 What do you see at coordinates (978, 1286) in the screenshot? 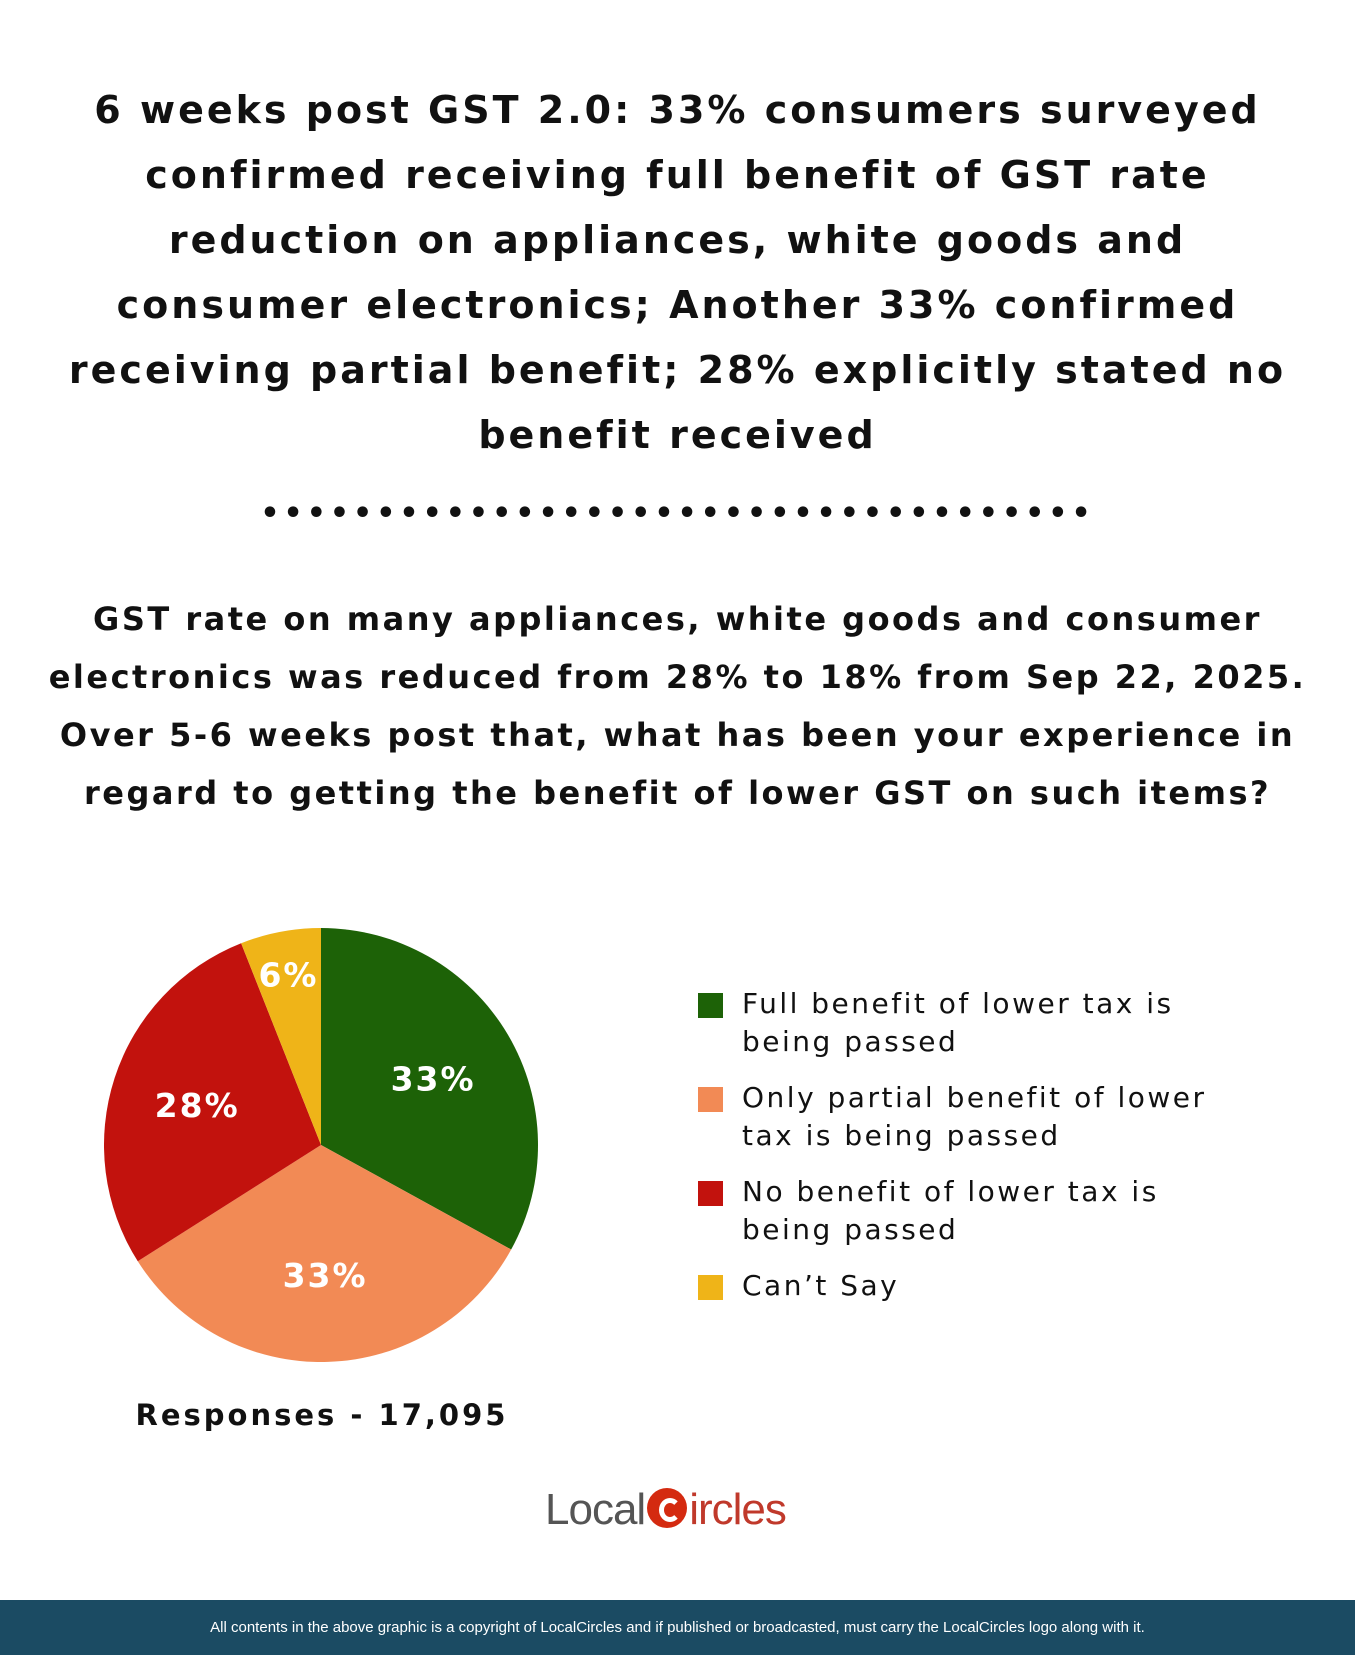
I see `legend-item: Can’t Say` at bounding box center [978, 1286].